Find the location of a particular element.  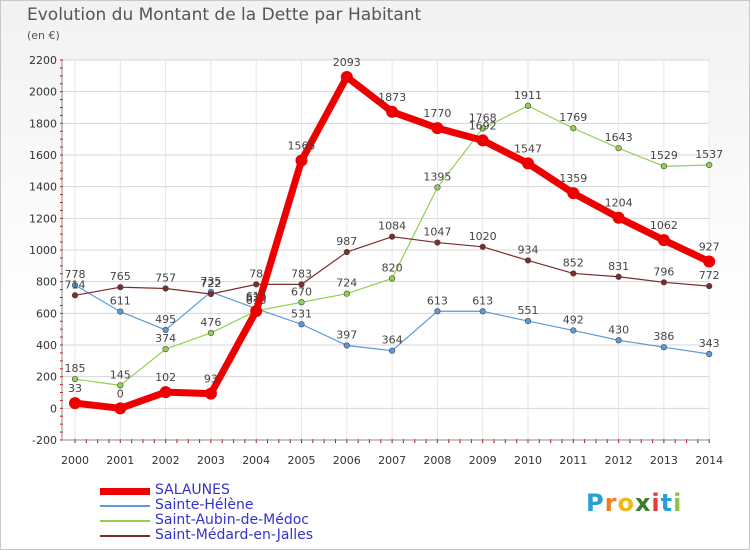

data-label-sainte-h-l-ne: 364 is located at coordinates (392, 340).